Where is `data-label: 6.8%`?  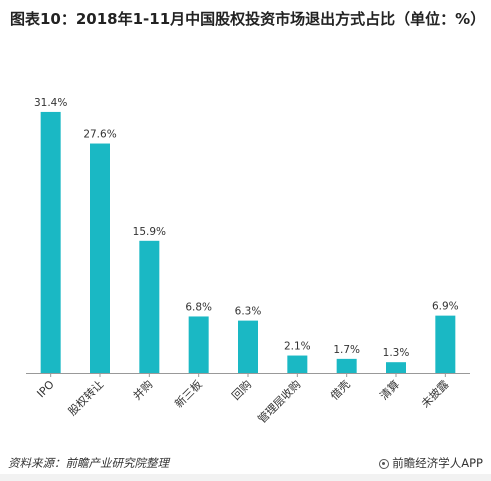 data-label: 6.8% is located at coordinates (198, 307).